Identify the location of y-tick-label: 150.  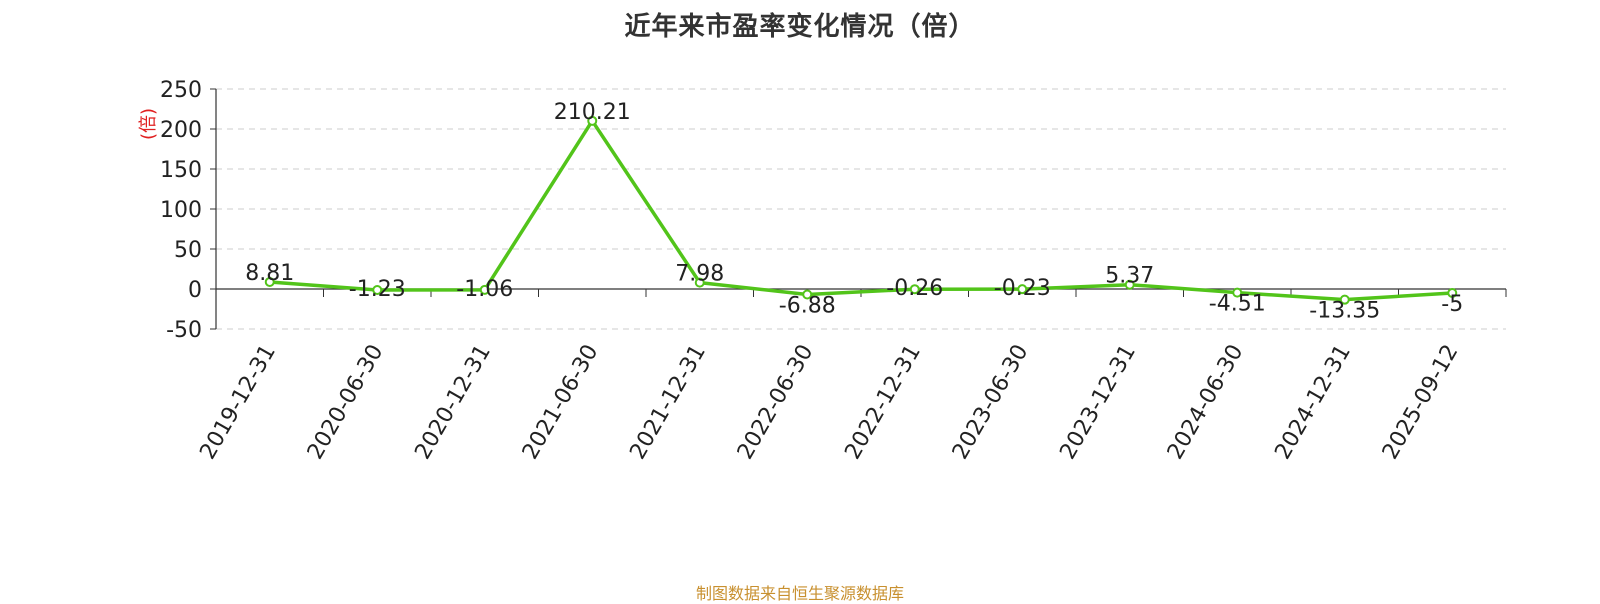
(181, 170).